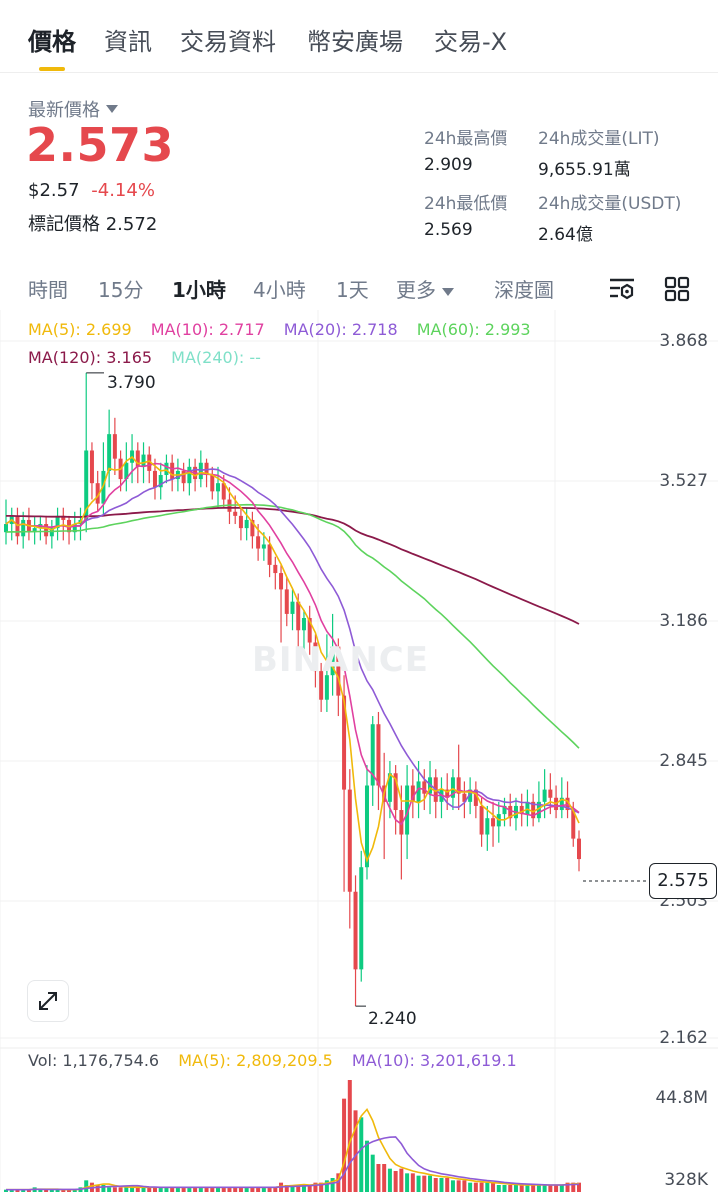 Image resolution: width=718 pixels, height=1200 pixels. What do you see at coordinates (683, 481) in the screenshot?
I see `price-axis-label: 3.527` at bounding box center [683, 481].